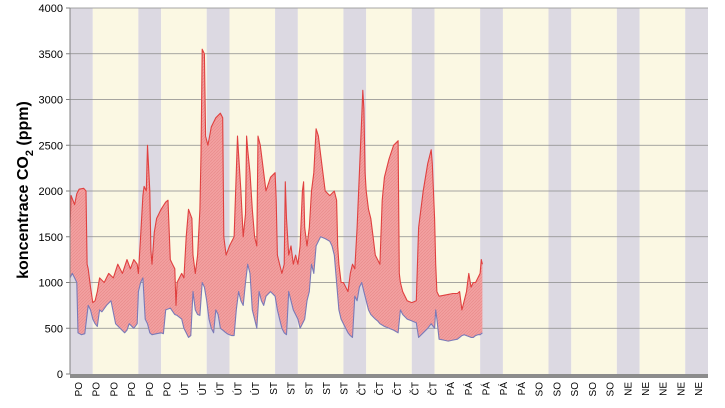  I want to click on y-tick-label: 3000, so click(51, 101).